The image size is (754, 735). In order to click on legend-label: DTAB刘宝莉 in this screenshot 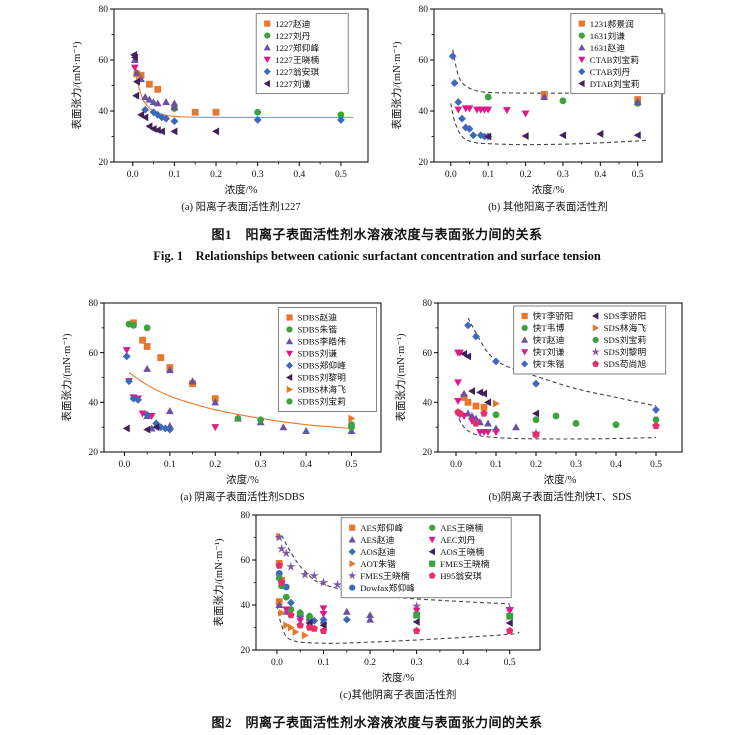, I will do `click(615, 83)`.